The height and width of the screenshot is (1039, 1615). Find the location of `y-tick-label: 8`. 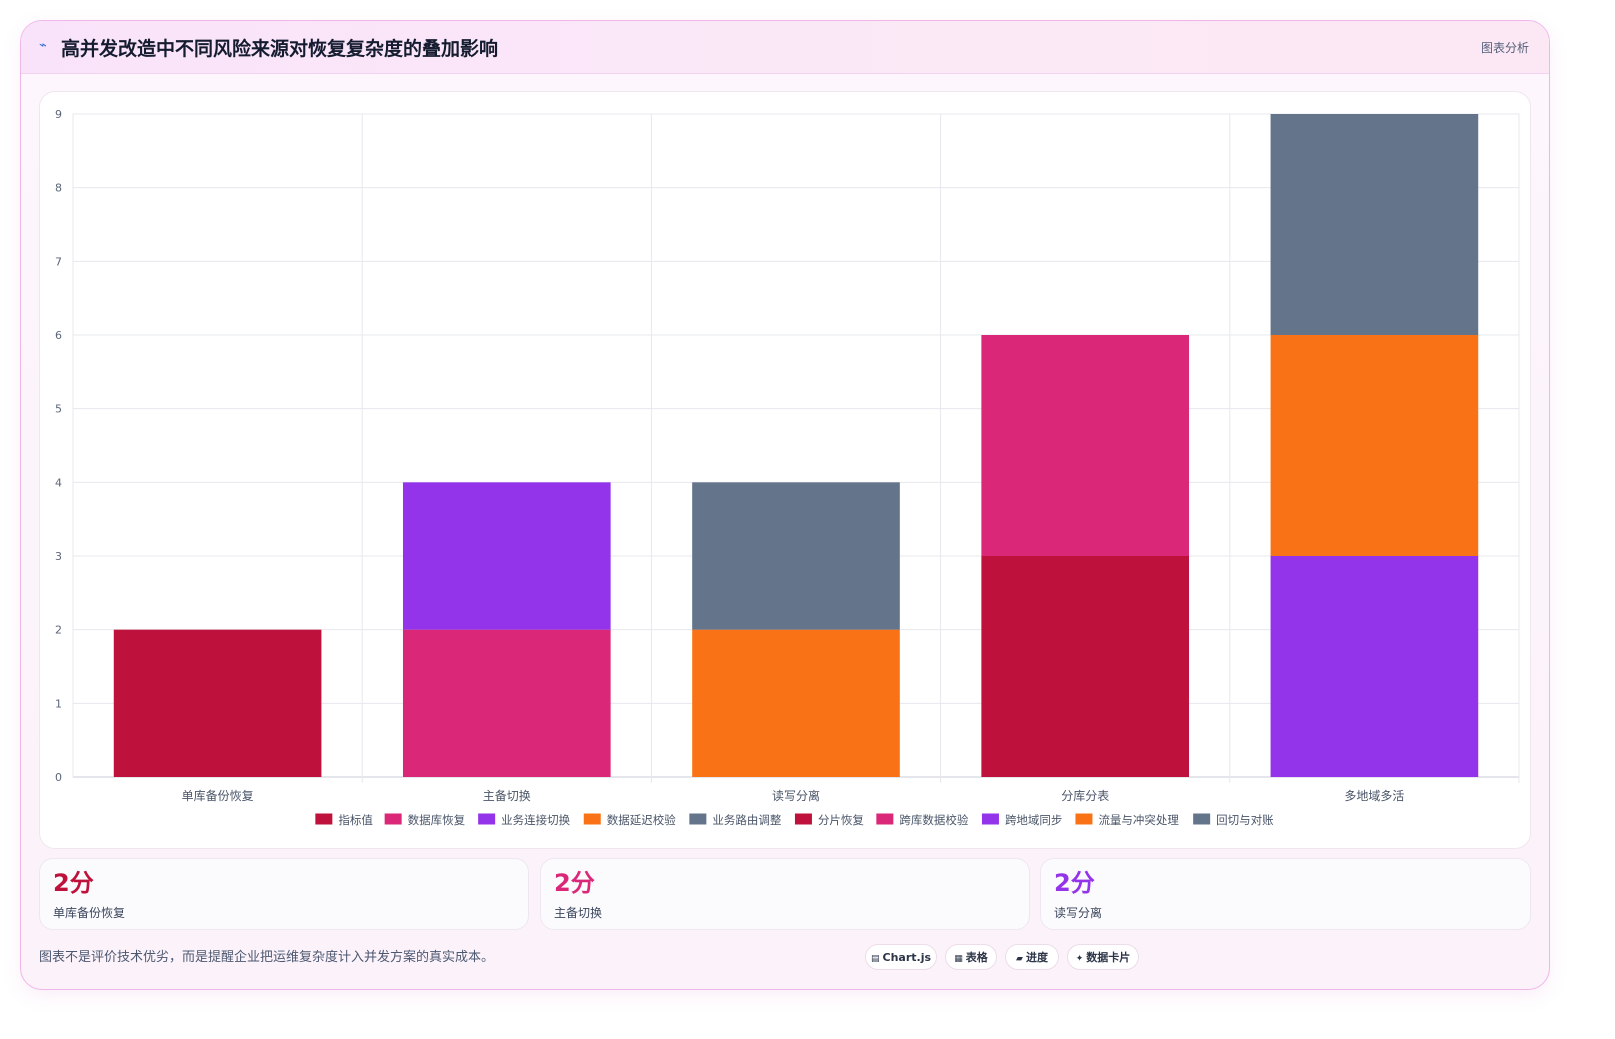

y-tick-label: 8 is located at coordinates (58, 188).